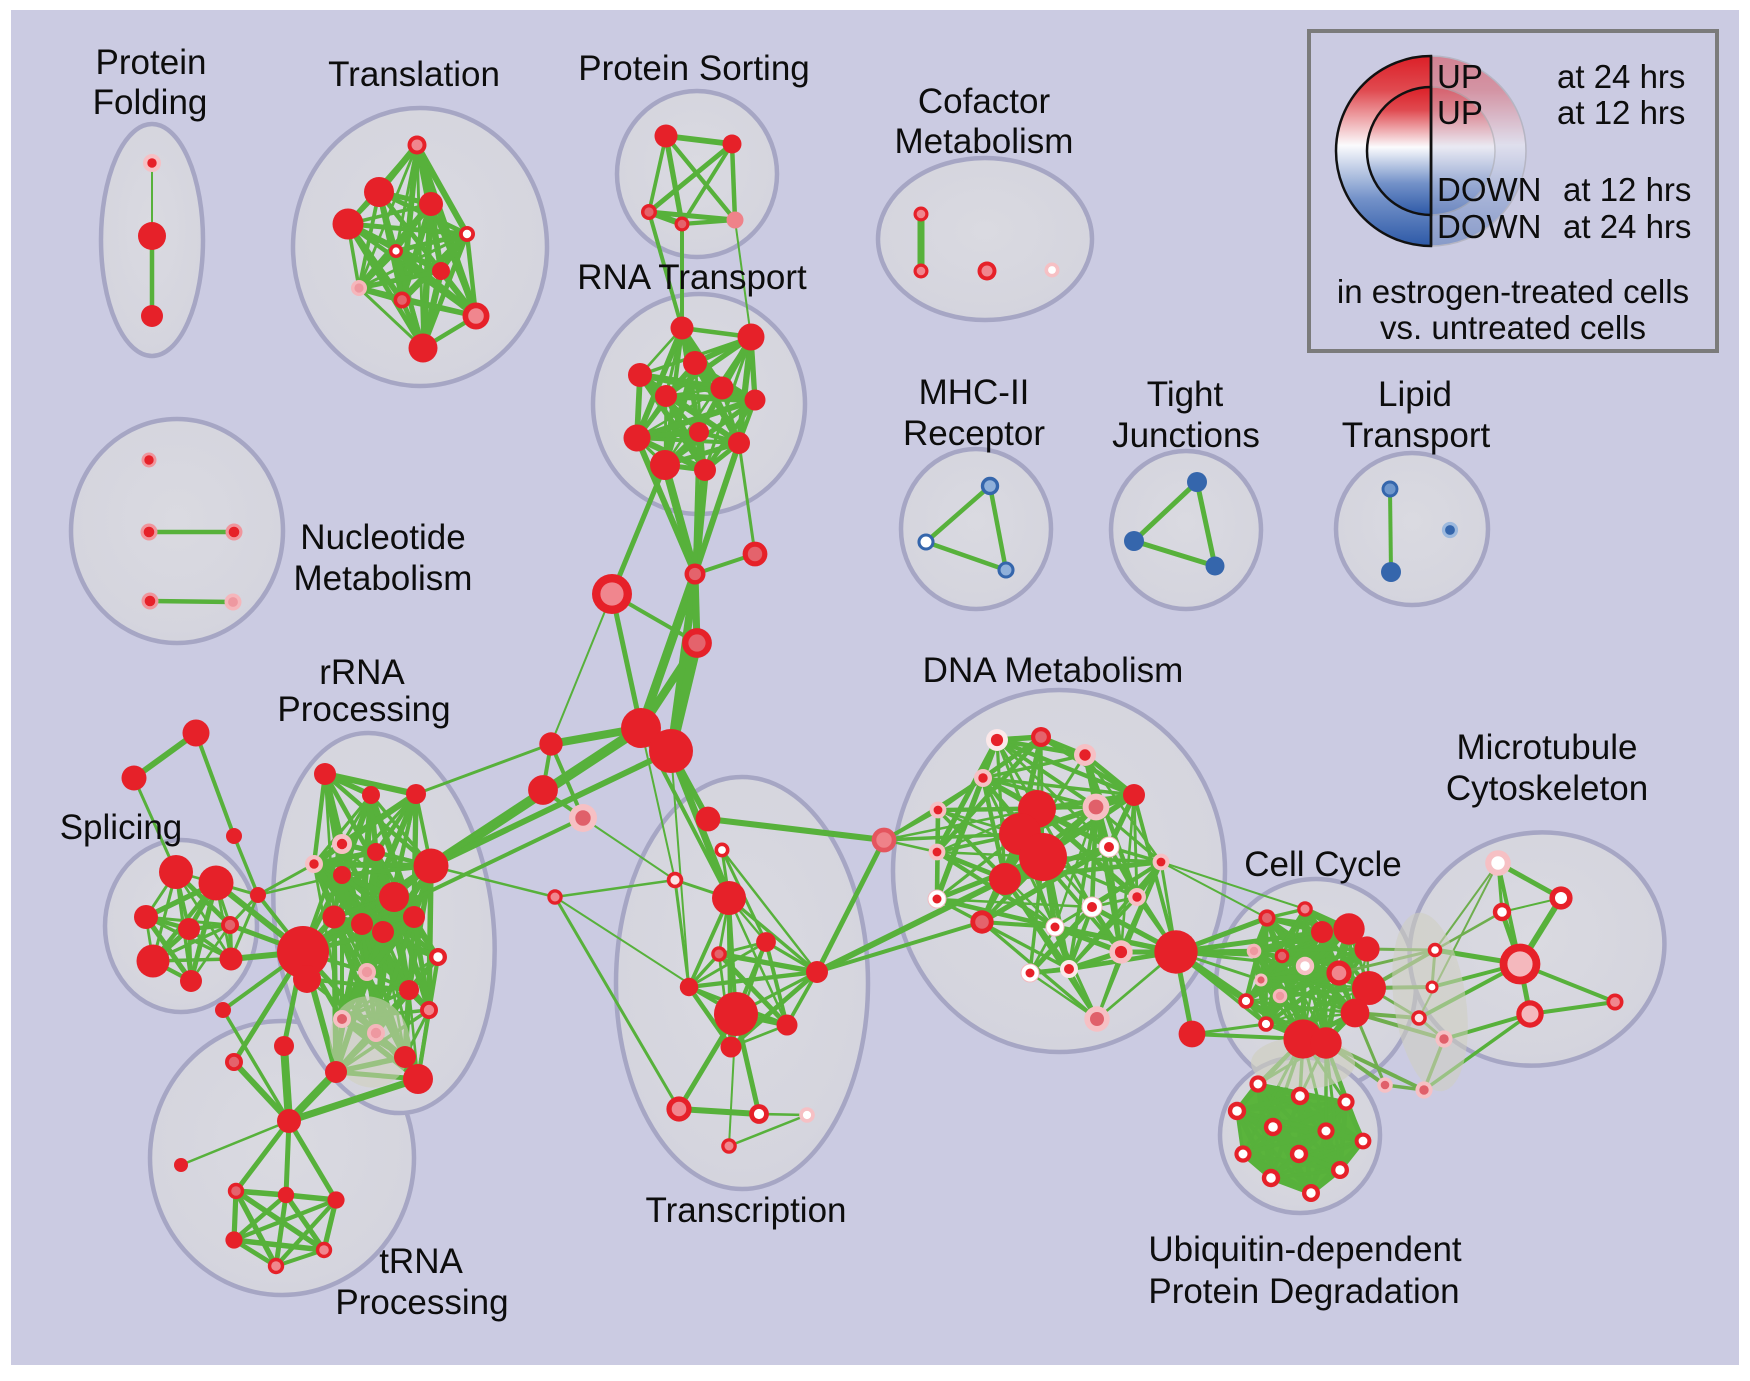  What do you see at coordinates (1303, 1291) in the screenshot?
I see `svg-text: Protein Degradation` at bounding box center [1303, 1291].